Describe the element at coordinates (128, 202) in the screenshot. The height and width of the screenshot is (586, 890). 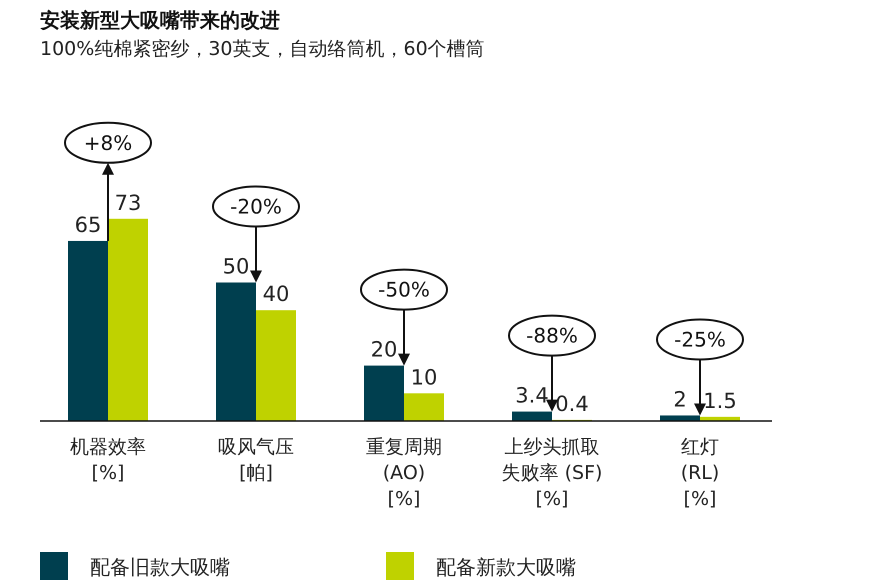
I see `data-label: 73` at that location.